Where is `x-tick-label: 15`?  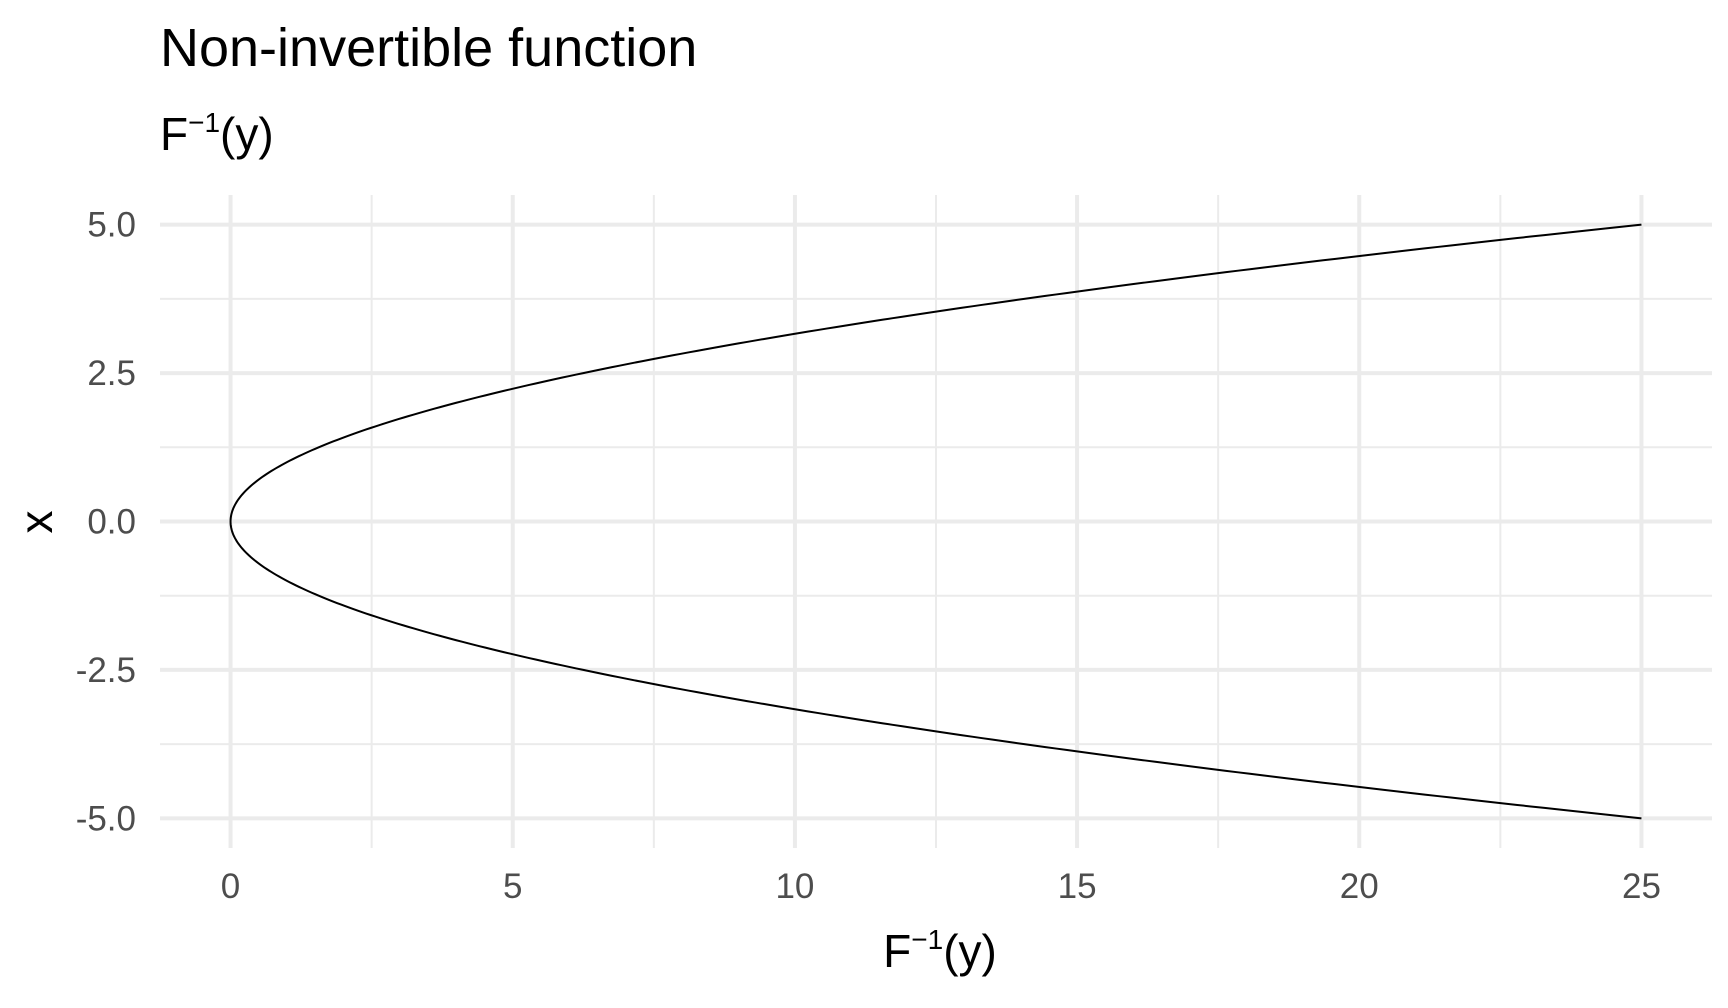
x-tick-label: 15 is located at coordinates (1077, 886).